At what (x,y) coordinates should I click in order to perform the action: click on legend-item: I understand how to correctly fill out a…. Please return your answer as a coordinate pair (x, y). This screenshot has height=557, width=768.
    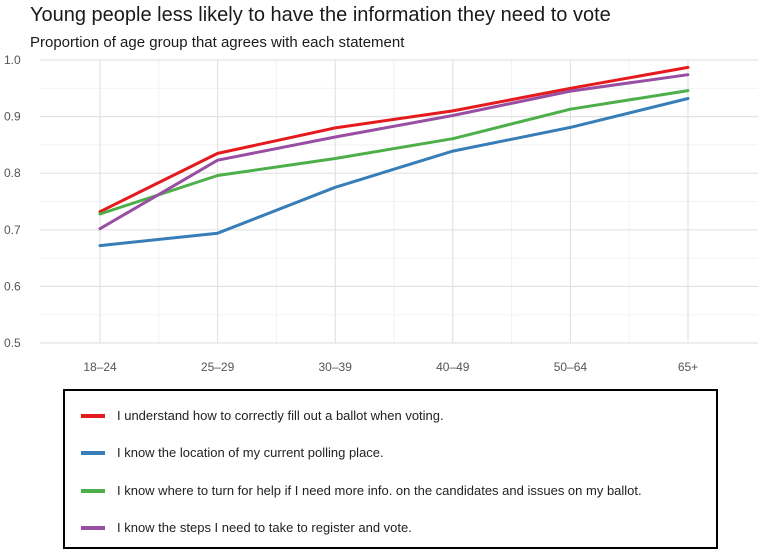
    Looking at the image, I should click on (262, 415).